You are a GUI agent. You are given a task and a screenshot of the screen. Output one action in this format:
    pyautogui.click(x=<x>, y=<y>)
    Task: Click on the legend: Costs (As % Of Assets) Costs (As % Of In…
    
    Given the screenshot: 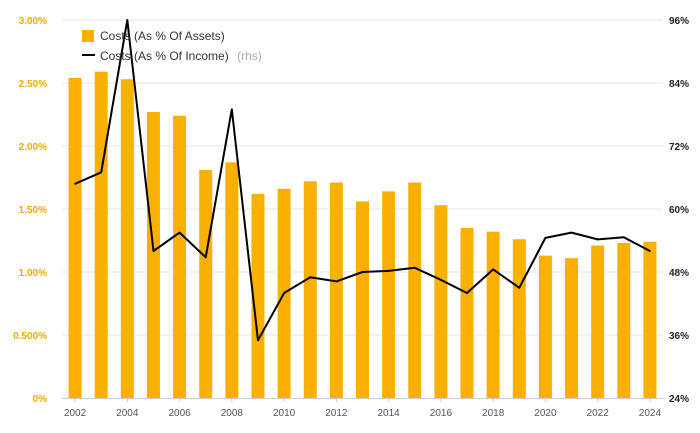 What is the action you would take?
    pyautogui.click(x=172, y=46)
    